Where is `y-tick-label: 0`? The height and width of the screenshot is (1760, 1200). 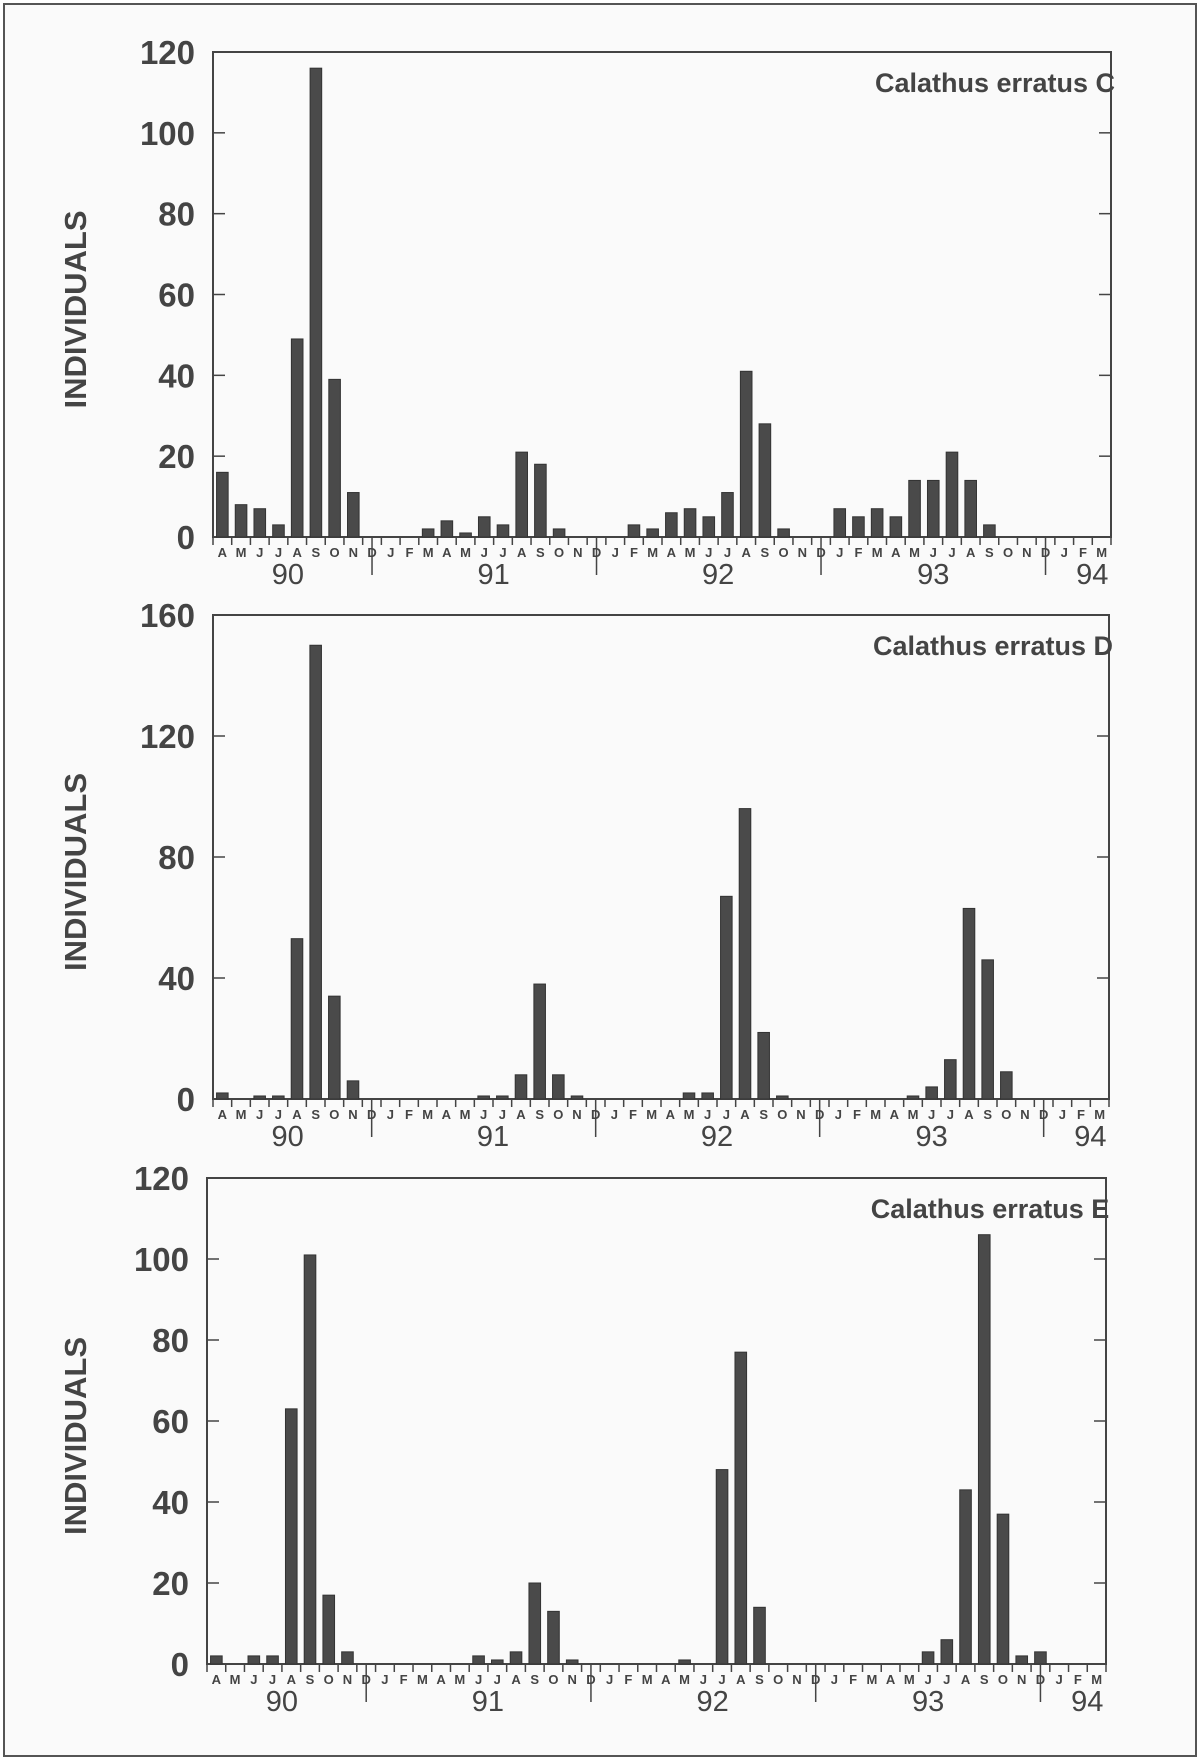 y-tick-label: 0 is located at coordinates (186, 1099).